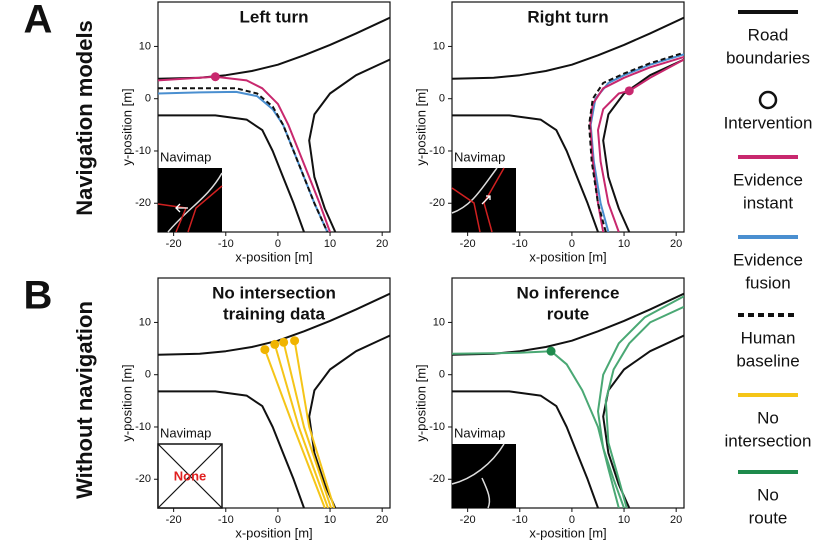 This screenshot has width=830, height=544. Describe the element at coordinates (768, 440) in the screenshot. I see `legend-label: intersection` at that location.